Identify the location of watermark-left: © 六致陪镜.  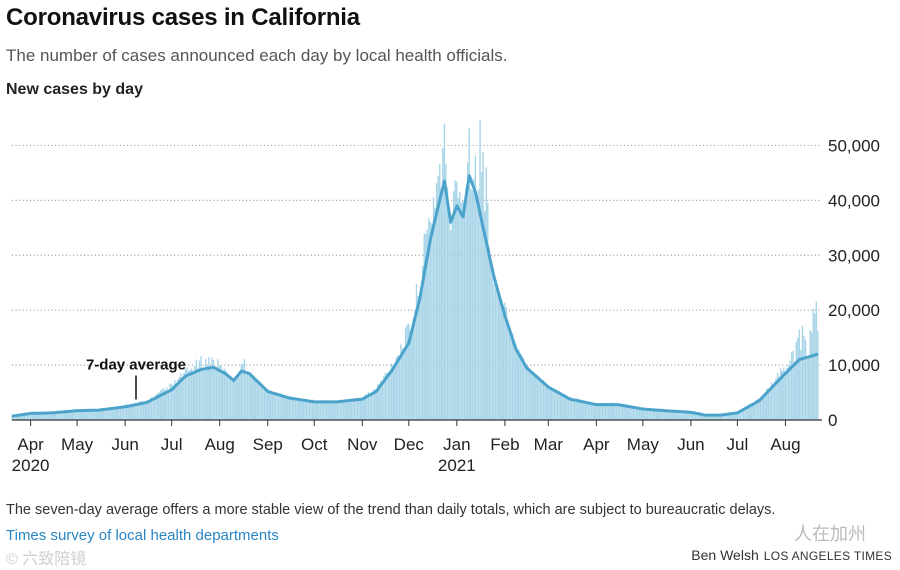
(46, 559).